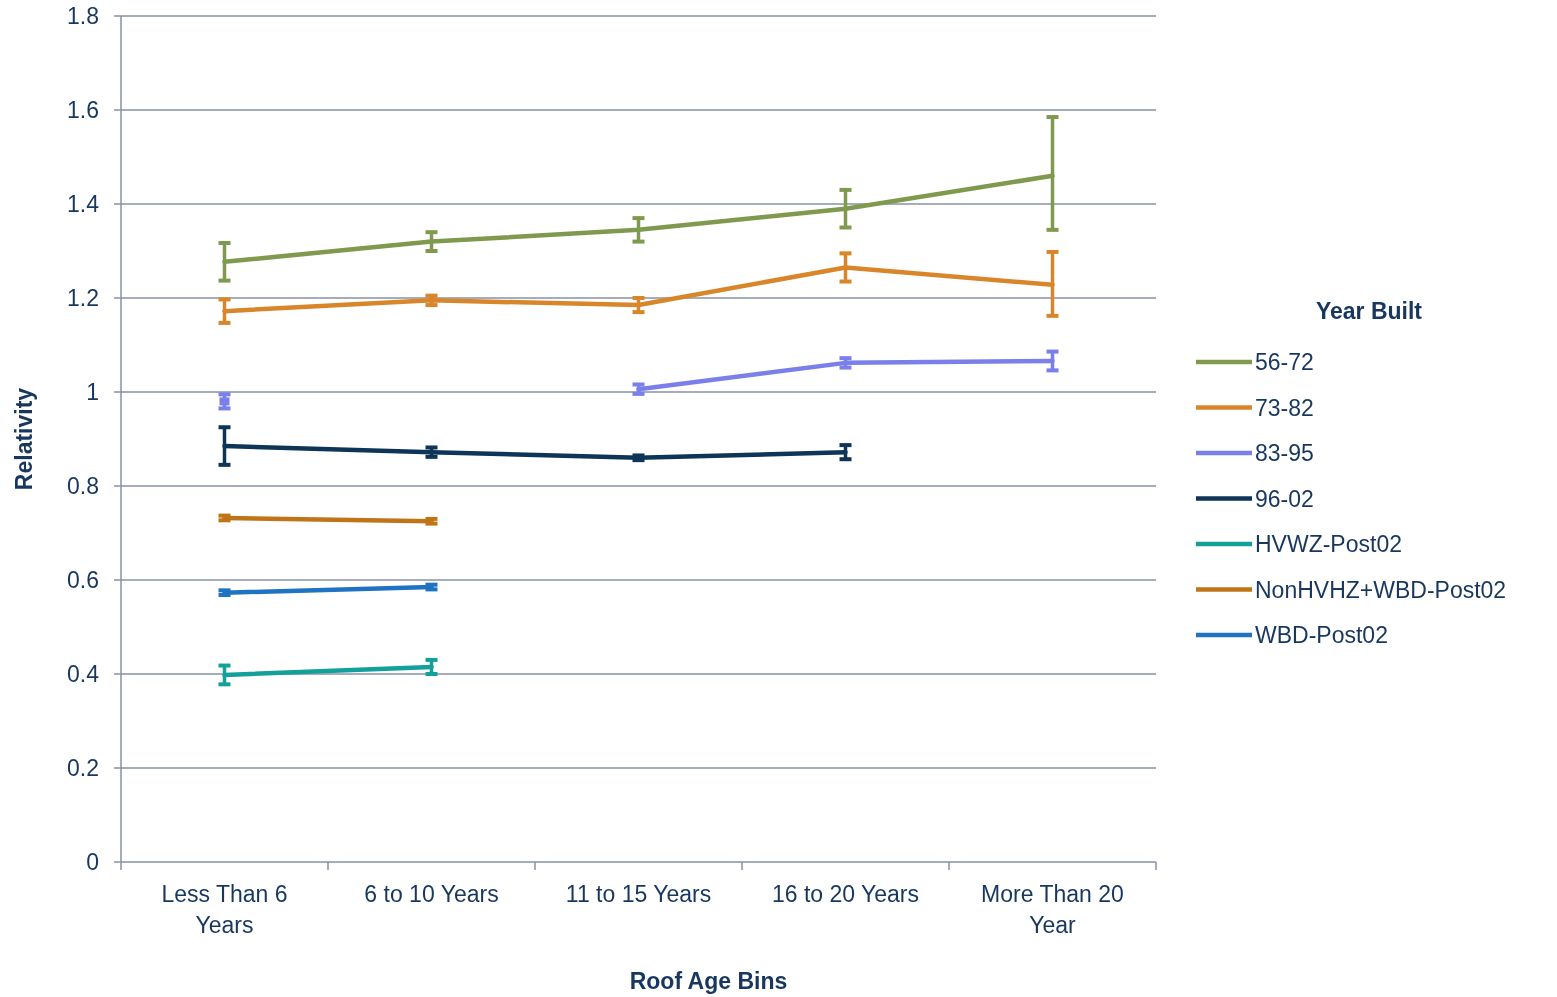  I want to click on x-tick-label: 11 to 15 Years, so click(638, 894).